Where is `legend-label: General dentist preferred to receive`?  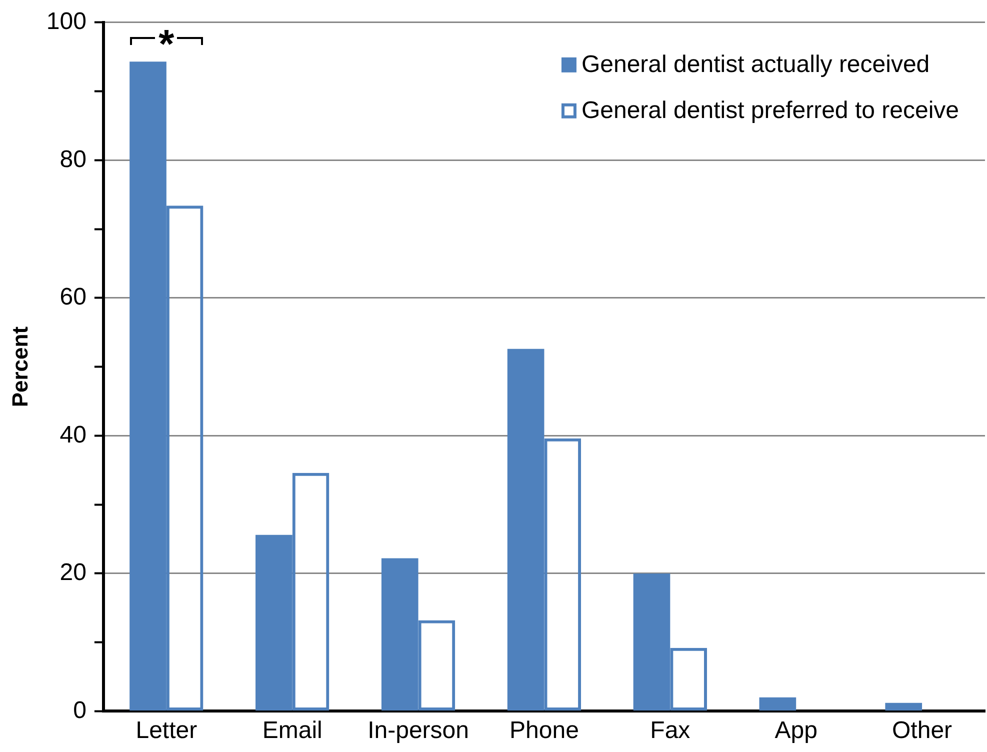 legend-label: General dentist preferred to receive is located at coordinates (770, 110).